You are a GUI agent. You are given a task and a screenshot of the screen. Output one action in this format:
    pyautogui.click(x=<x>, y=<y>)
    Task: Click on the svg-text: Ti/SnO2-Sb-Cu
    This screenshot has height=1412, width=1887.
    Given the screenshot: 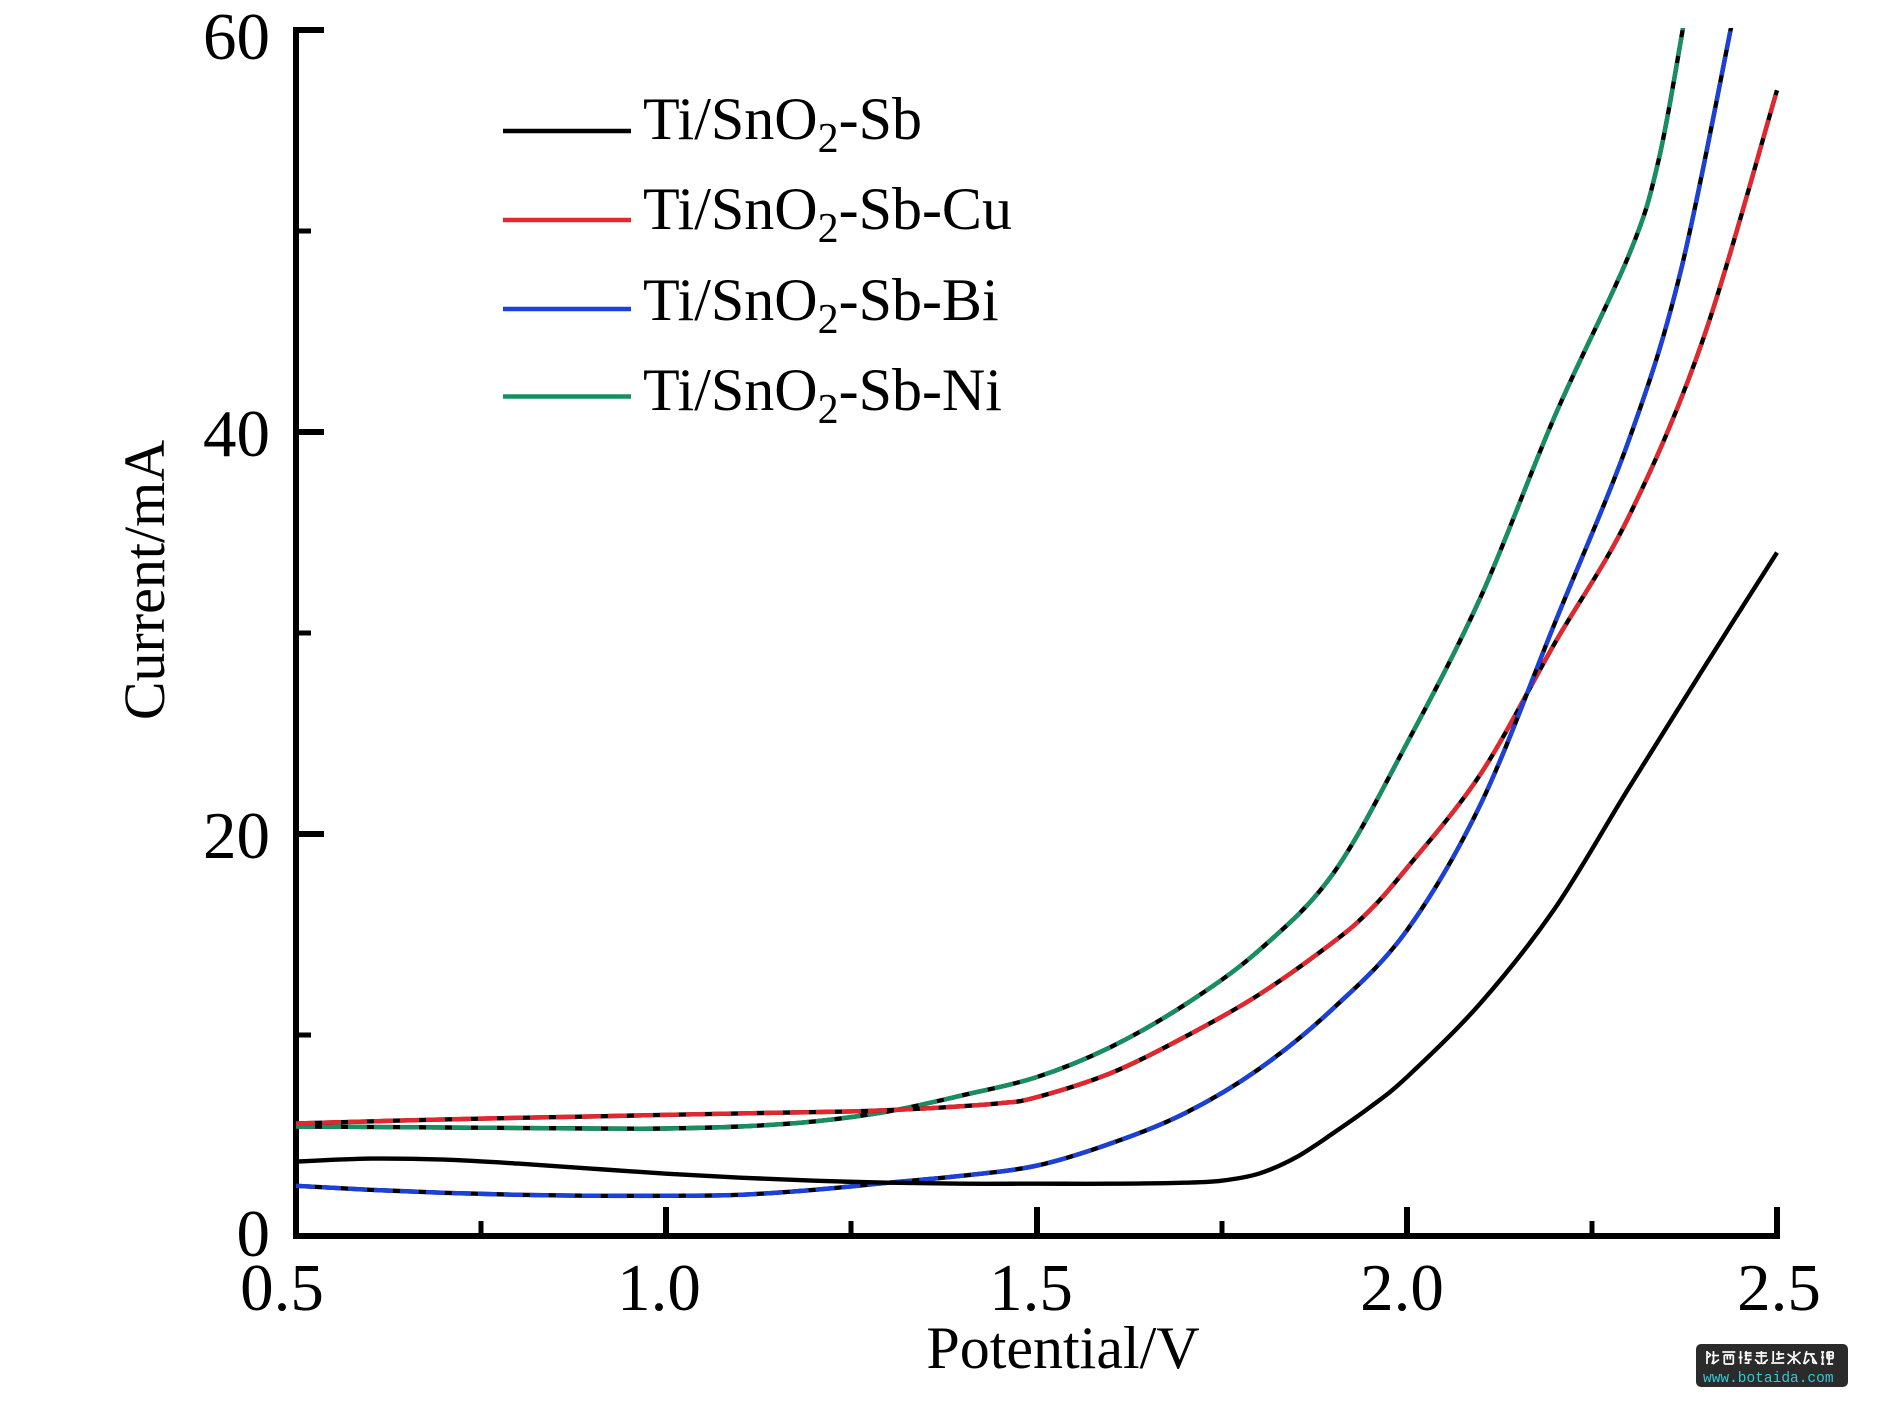 What is the action you would take?
    pyautogui.click(x=827, y=214)
    